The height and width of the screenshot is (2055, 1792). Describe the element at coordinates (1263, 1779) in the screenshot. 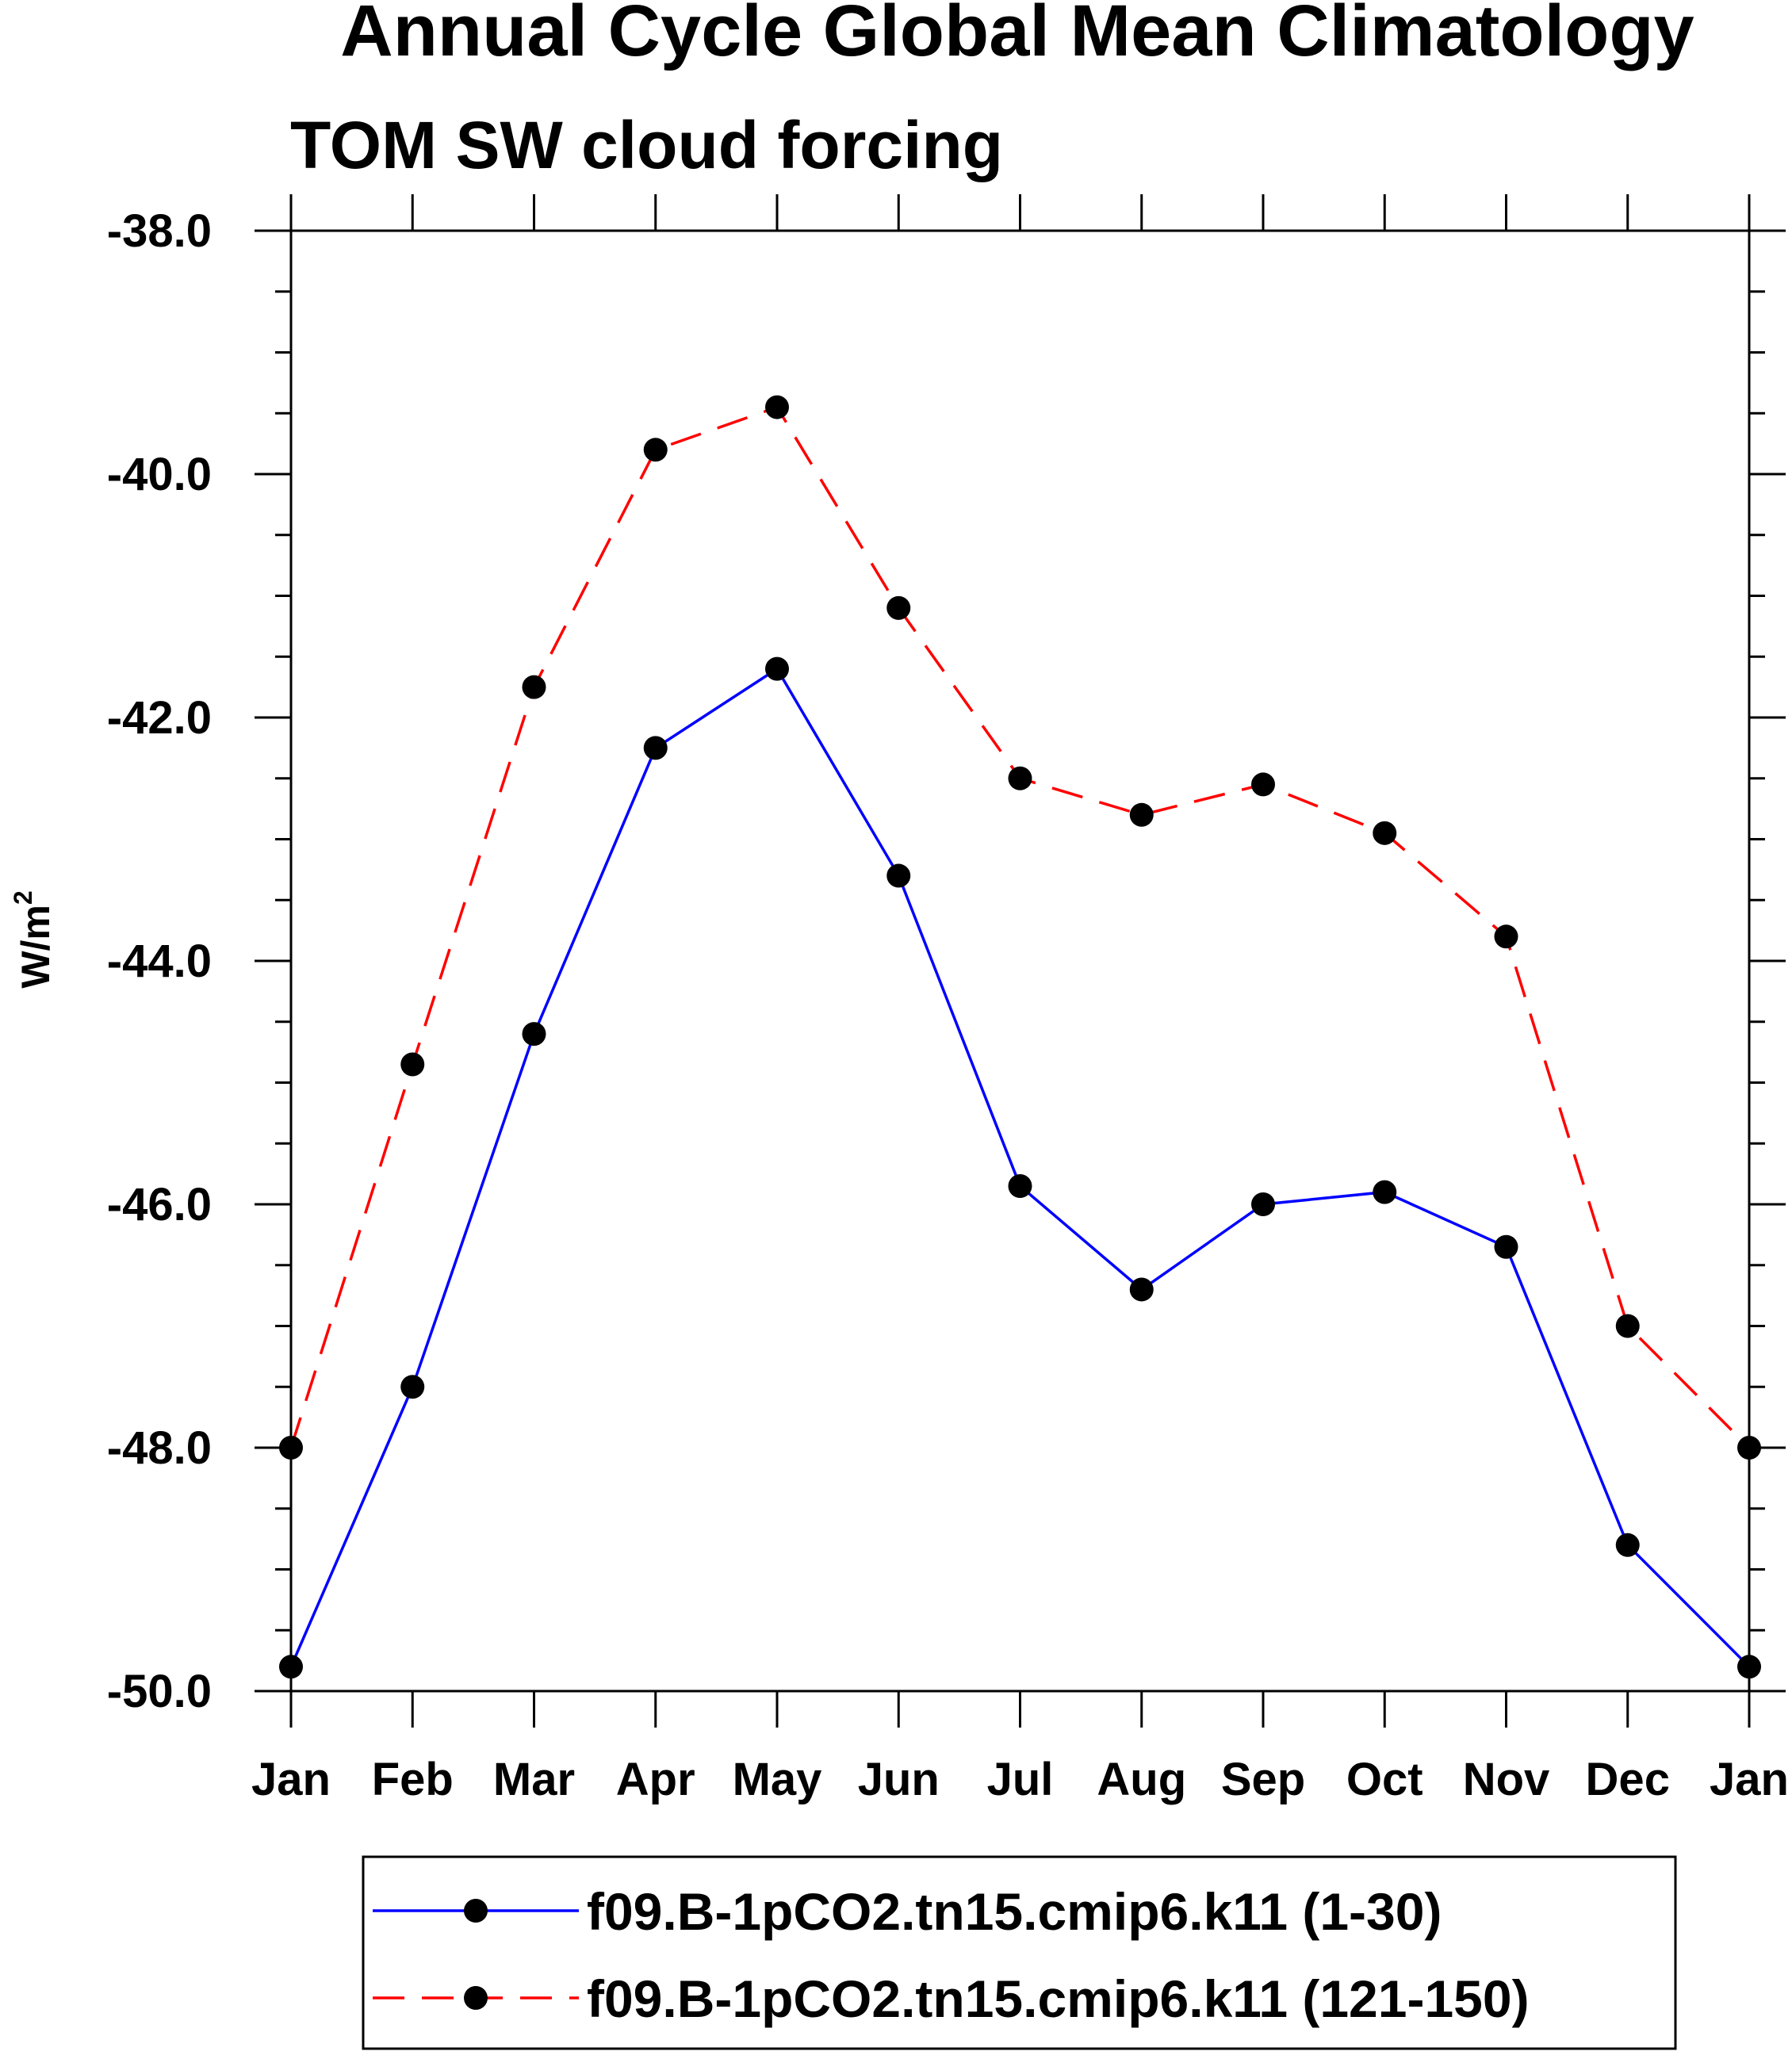

I see `x-tick-label: Sep` at that location.